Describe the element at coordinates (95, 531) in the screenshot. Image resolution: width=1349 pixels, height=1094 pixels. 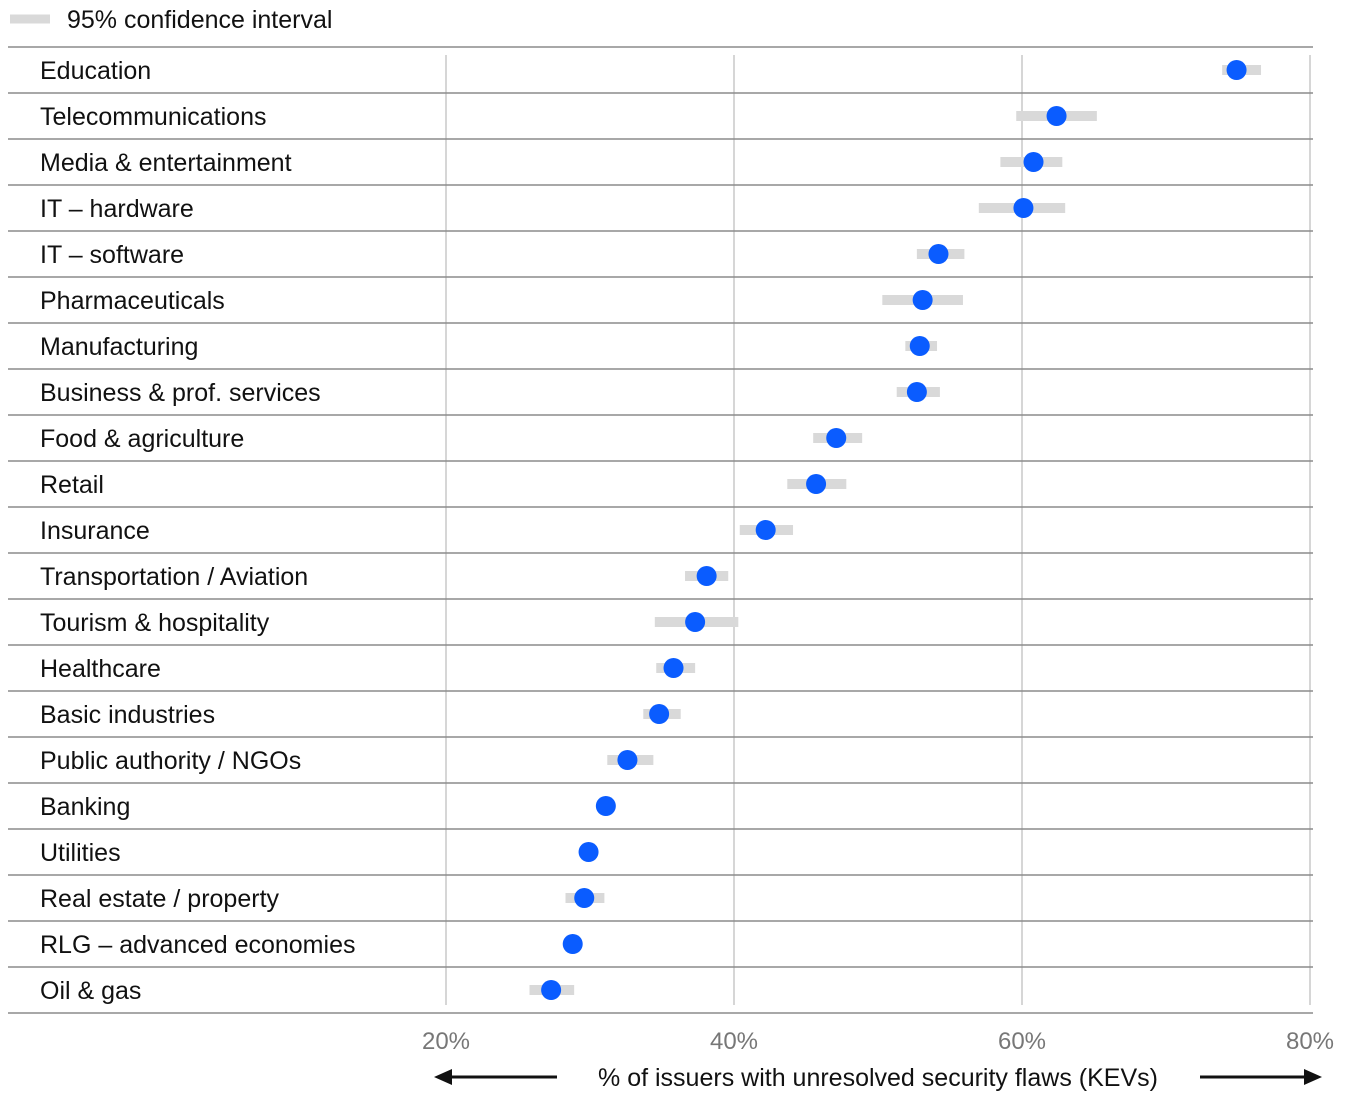
I see `row-label: Insurance` at that location.